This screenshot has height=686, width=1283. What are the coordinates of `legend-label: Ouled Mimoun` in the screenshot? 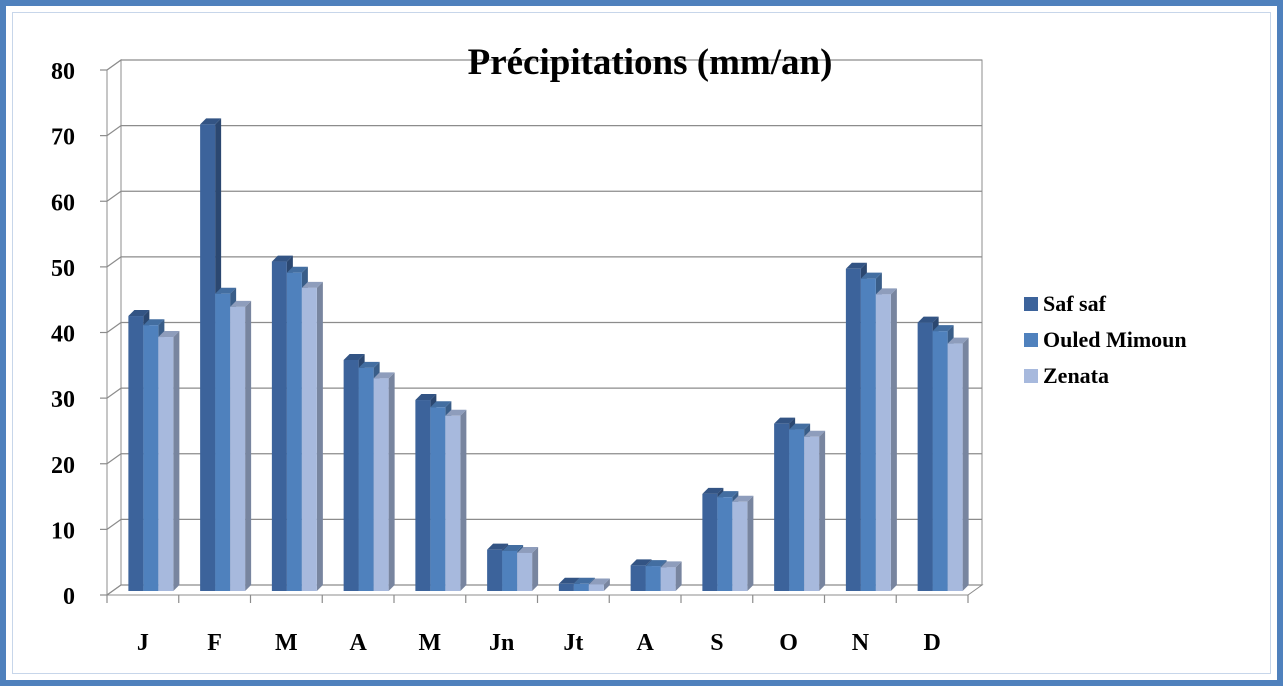 It's located at (1115, 339).